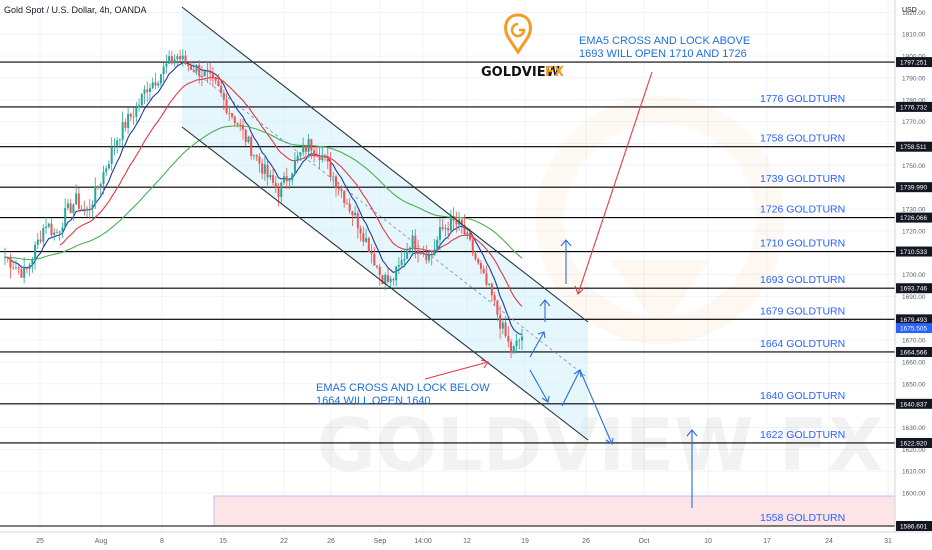 The width and height of the screenshot is (932, 550). What do you see at coordinates (914, 494) in the screenshot?
I see `y-tick-label: 1600.00` at bounding box center [914, 494].